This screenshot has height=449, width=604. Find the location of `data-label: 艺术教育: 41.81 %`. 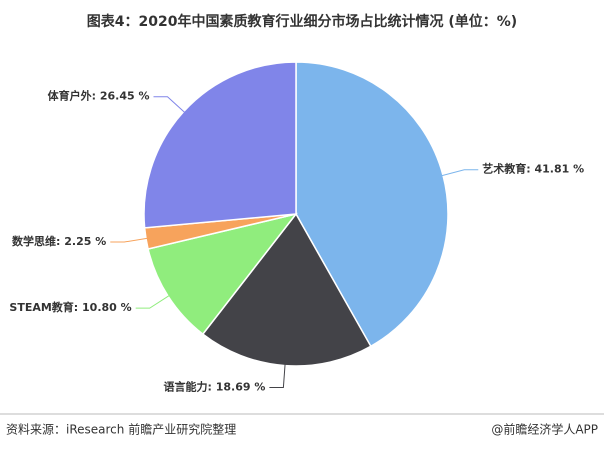

data-label: 艺术教育: 41.81 % is located at coordinates (533, 169).